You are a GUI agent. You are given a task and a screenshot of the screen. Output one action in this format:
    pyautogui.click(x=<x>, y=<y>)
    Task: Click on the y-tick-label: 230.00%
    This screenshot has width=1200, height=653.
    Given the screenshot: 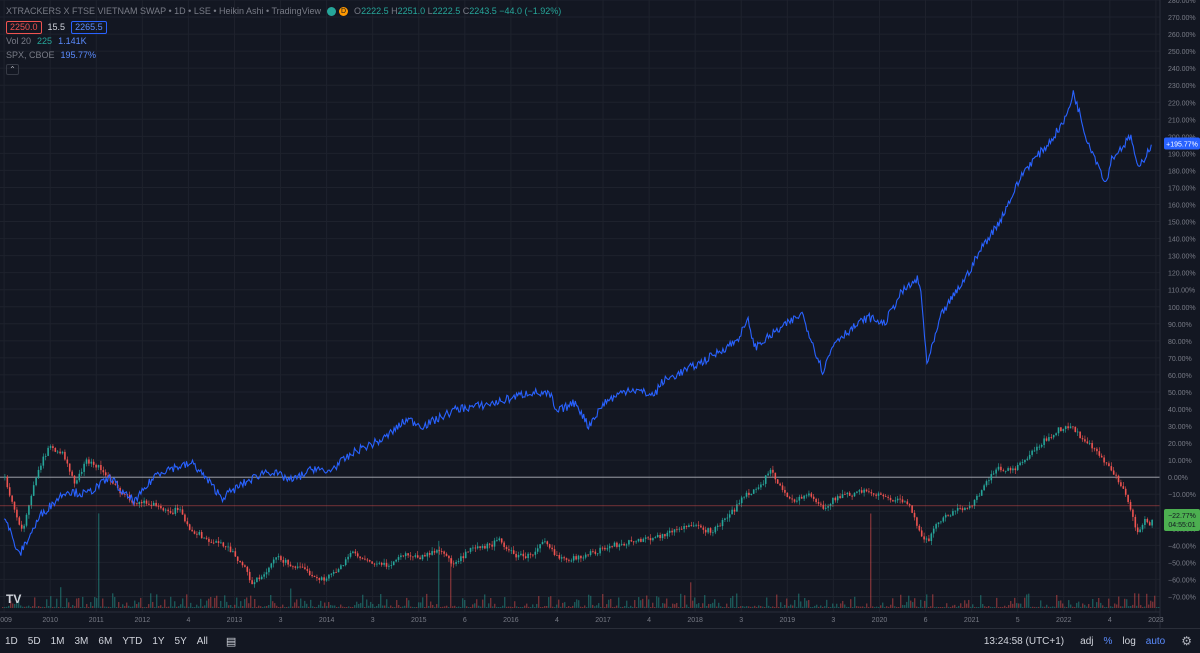 What is the action you would take?
    pyautogui.click(x=1182, y=86)
    